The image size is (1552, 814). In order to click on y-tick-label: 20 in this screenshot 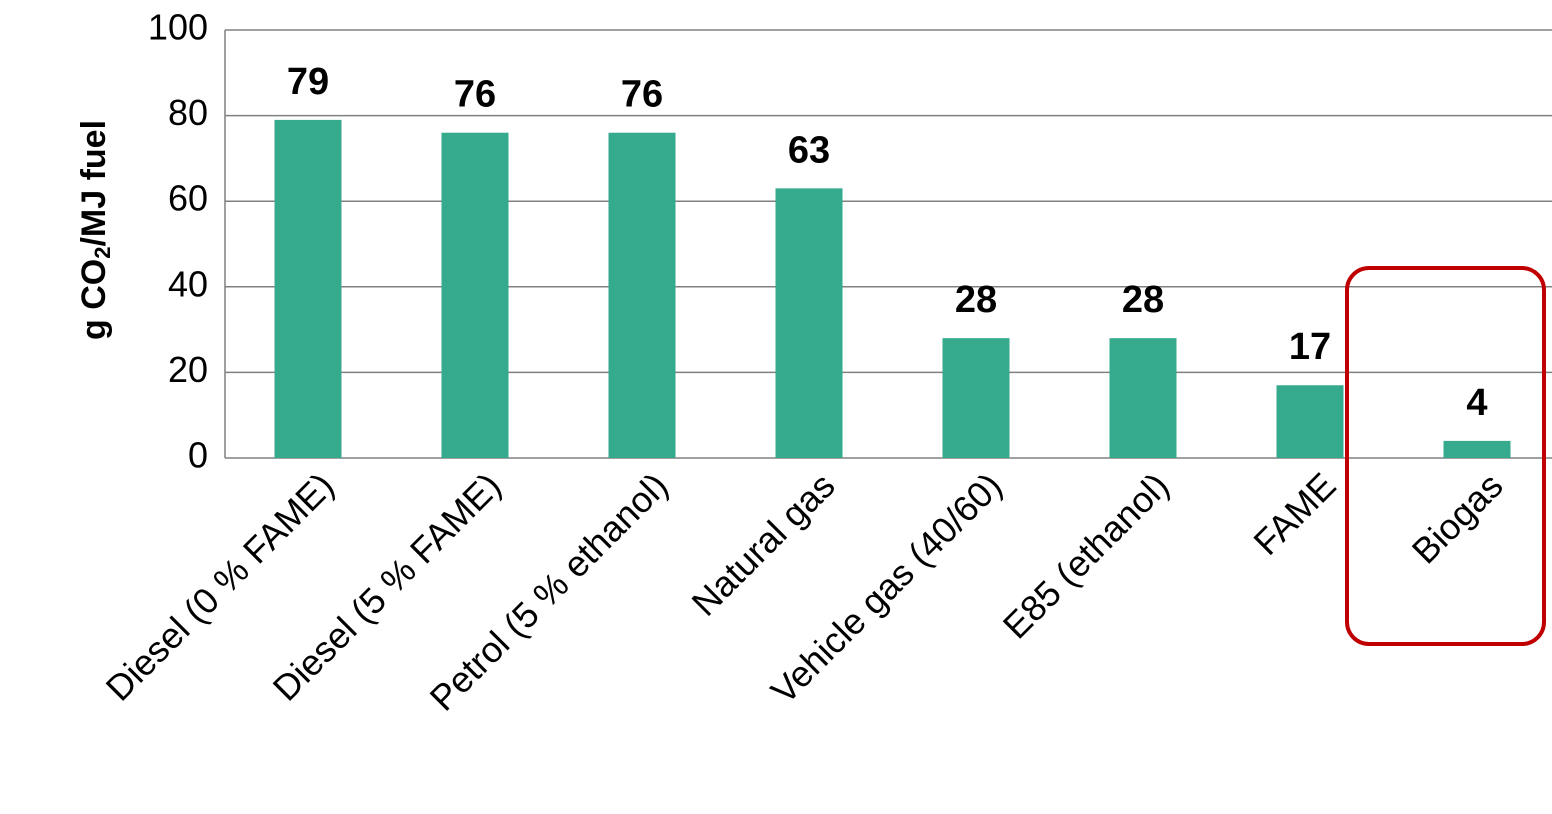, I will do `click(188, 369)`.